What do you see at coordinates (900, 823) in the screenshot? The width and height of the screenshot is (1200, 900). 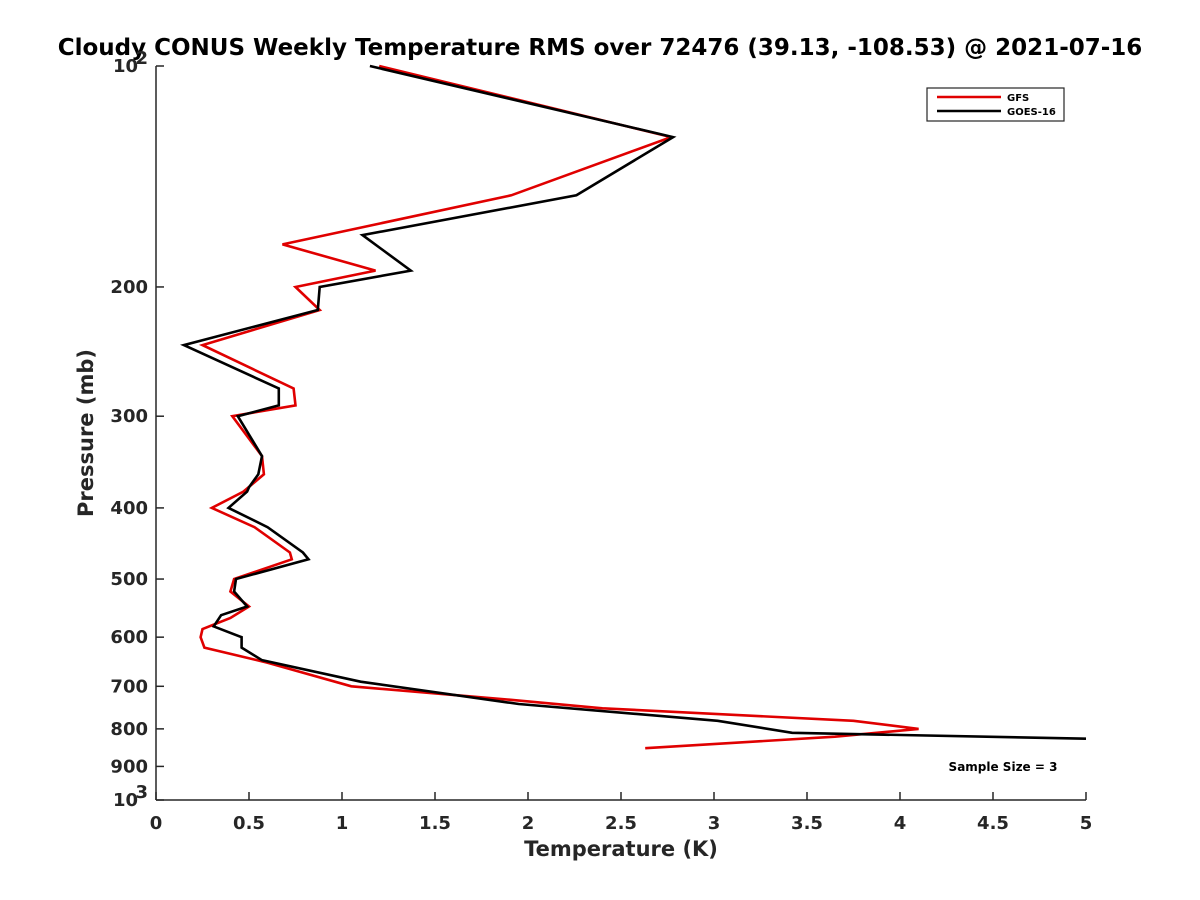 I see `x-tick-label: 4` at bounding box center [900, 823].